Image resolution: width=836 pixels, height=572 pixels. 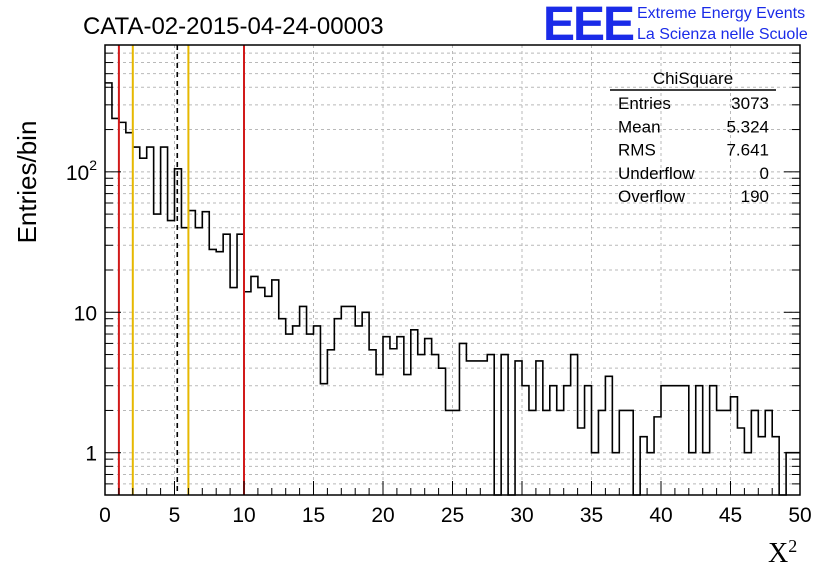 What do you see at coordinates (588, 25) in the screenshot?
I see `eee-logo: EEE` at bounding box center [588, 25].